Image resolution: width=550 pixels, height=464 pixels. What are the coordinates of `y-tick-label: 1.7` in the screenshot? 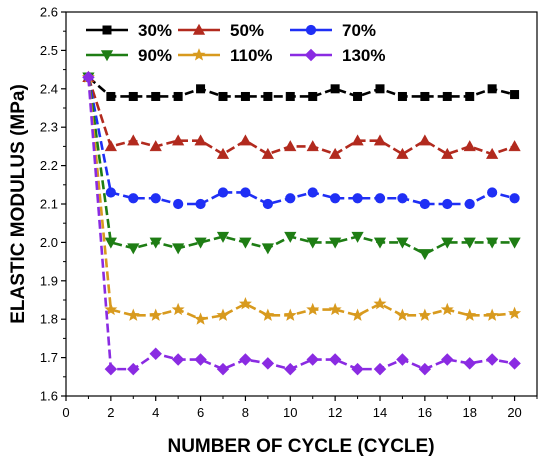 It's located at (49, 357).